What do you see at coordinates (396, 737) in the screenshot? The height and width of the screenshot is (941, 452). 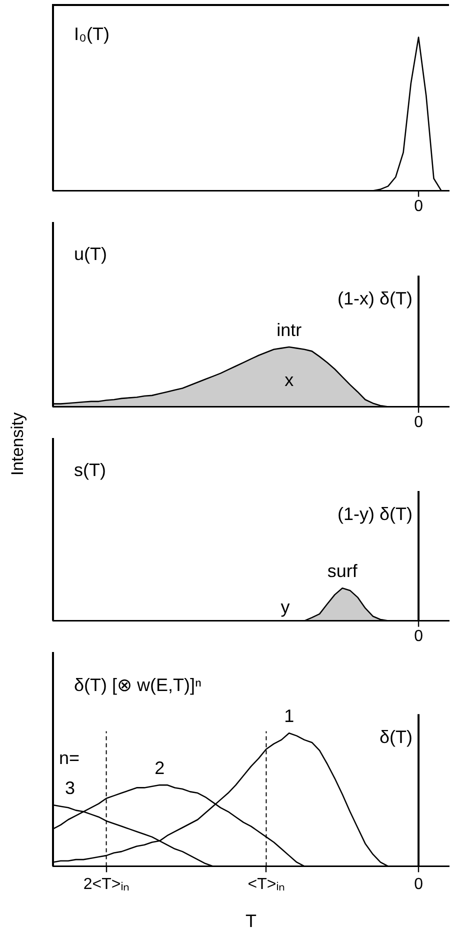 I see `ref-line-label: δ(T)` at bounding box center [396, 737].